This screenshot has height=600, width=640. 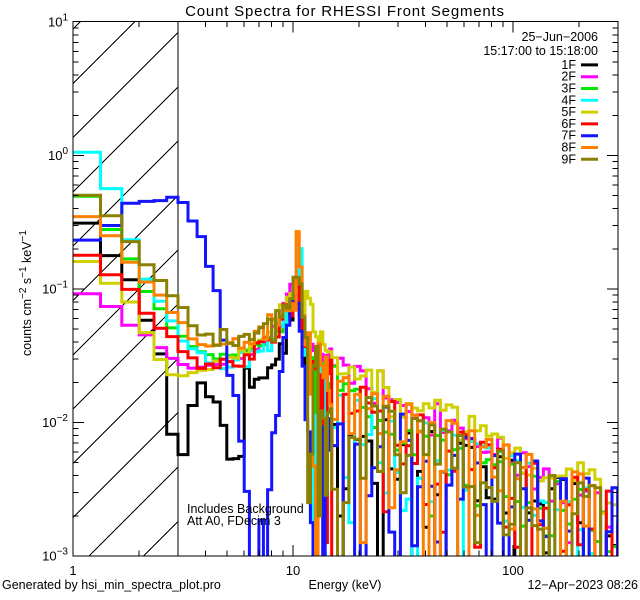 I want to click on svg-text: 25−Jun−2006, so click(x=560, y=37).